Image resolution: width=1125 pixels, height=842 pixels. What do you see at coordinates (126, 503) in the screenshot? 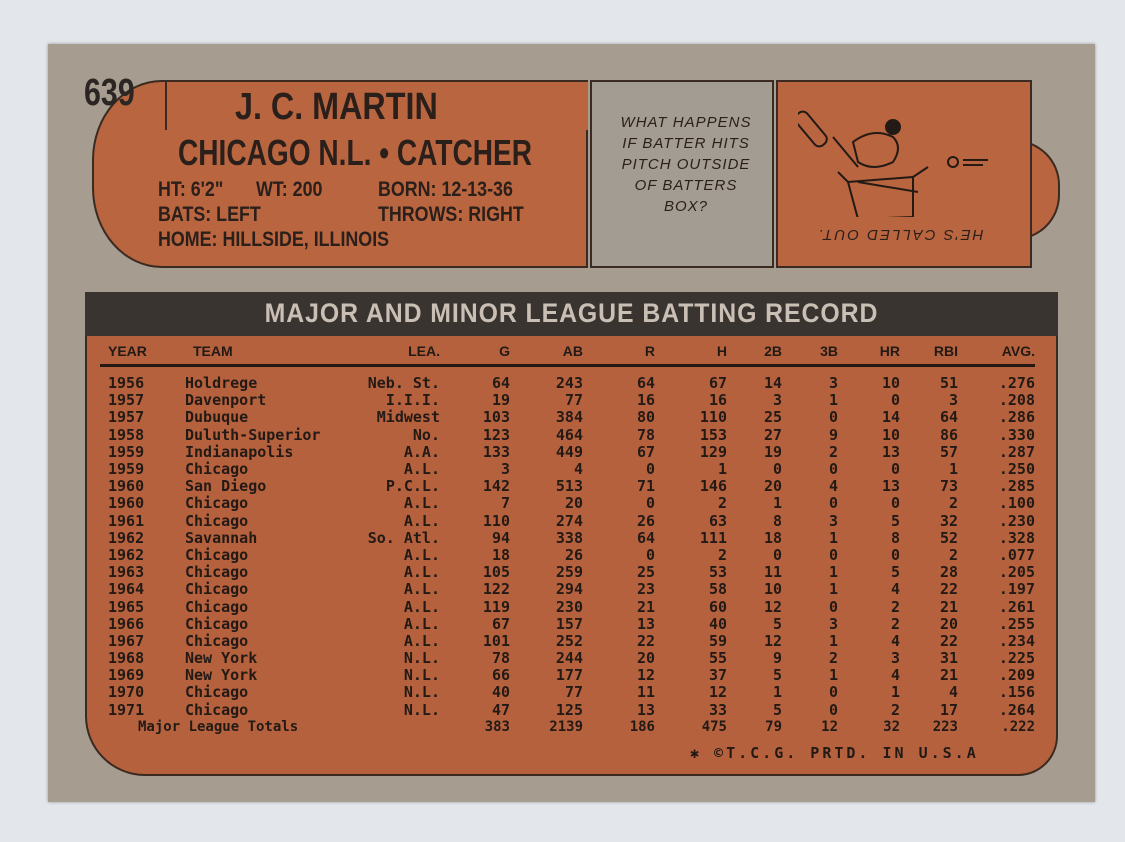
I see `table-cell: 1960` at bounding box center [126, 503].